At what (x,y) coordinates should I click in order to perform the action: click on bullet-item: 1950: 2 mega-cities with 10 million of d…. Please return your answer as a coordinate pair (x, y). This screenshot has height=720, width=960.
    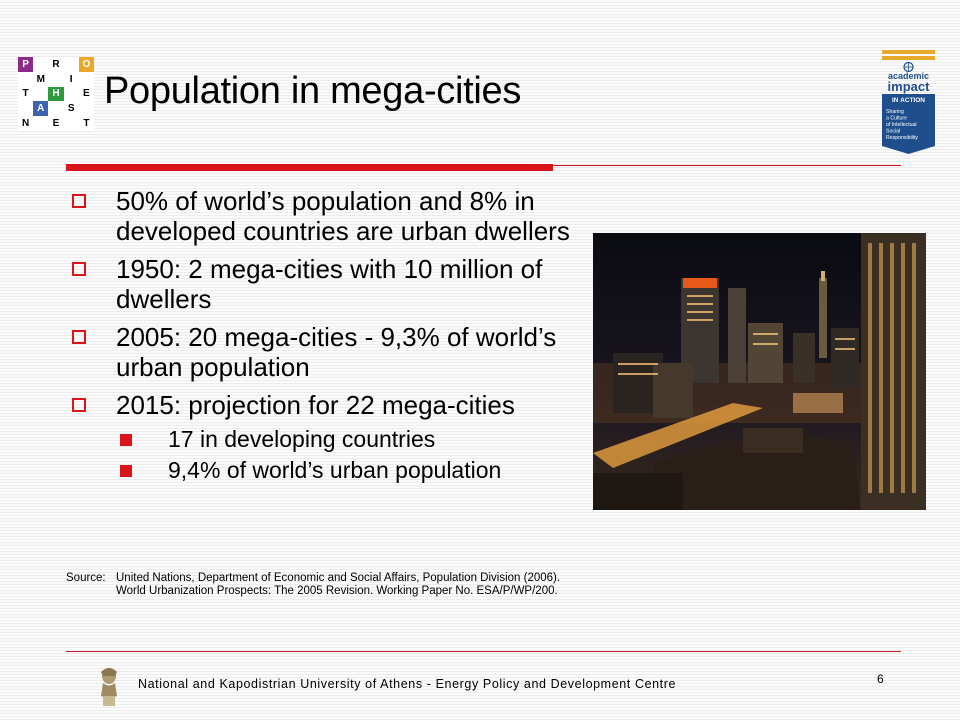
    Looking at the image, I should click on (324, 284).